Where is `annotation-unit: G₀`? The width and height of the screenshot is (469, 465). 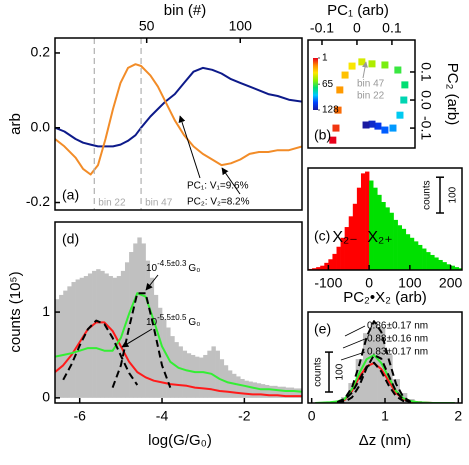
annotation-unit: G₀ is located at coordinates (194, 268).